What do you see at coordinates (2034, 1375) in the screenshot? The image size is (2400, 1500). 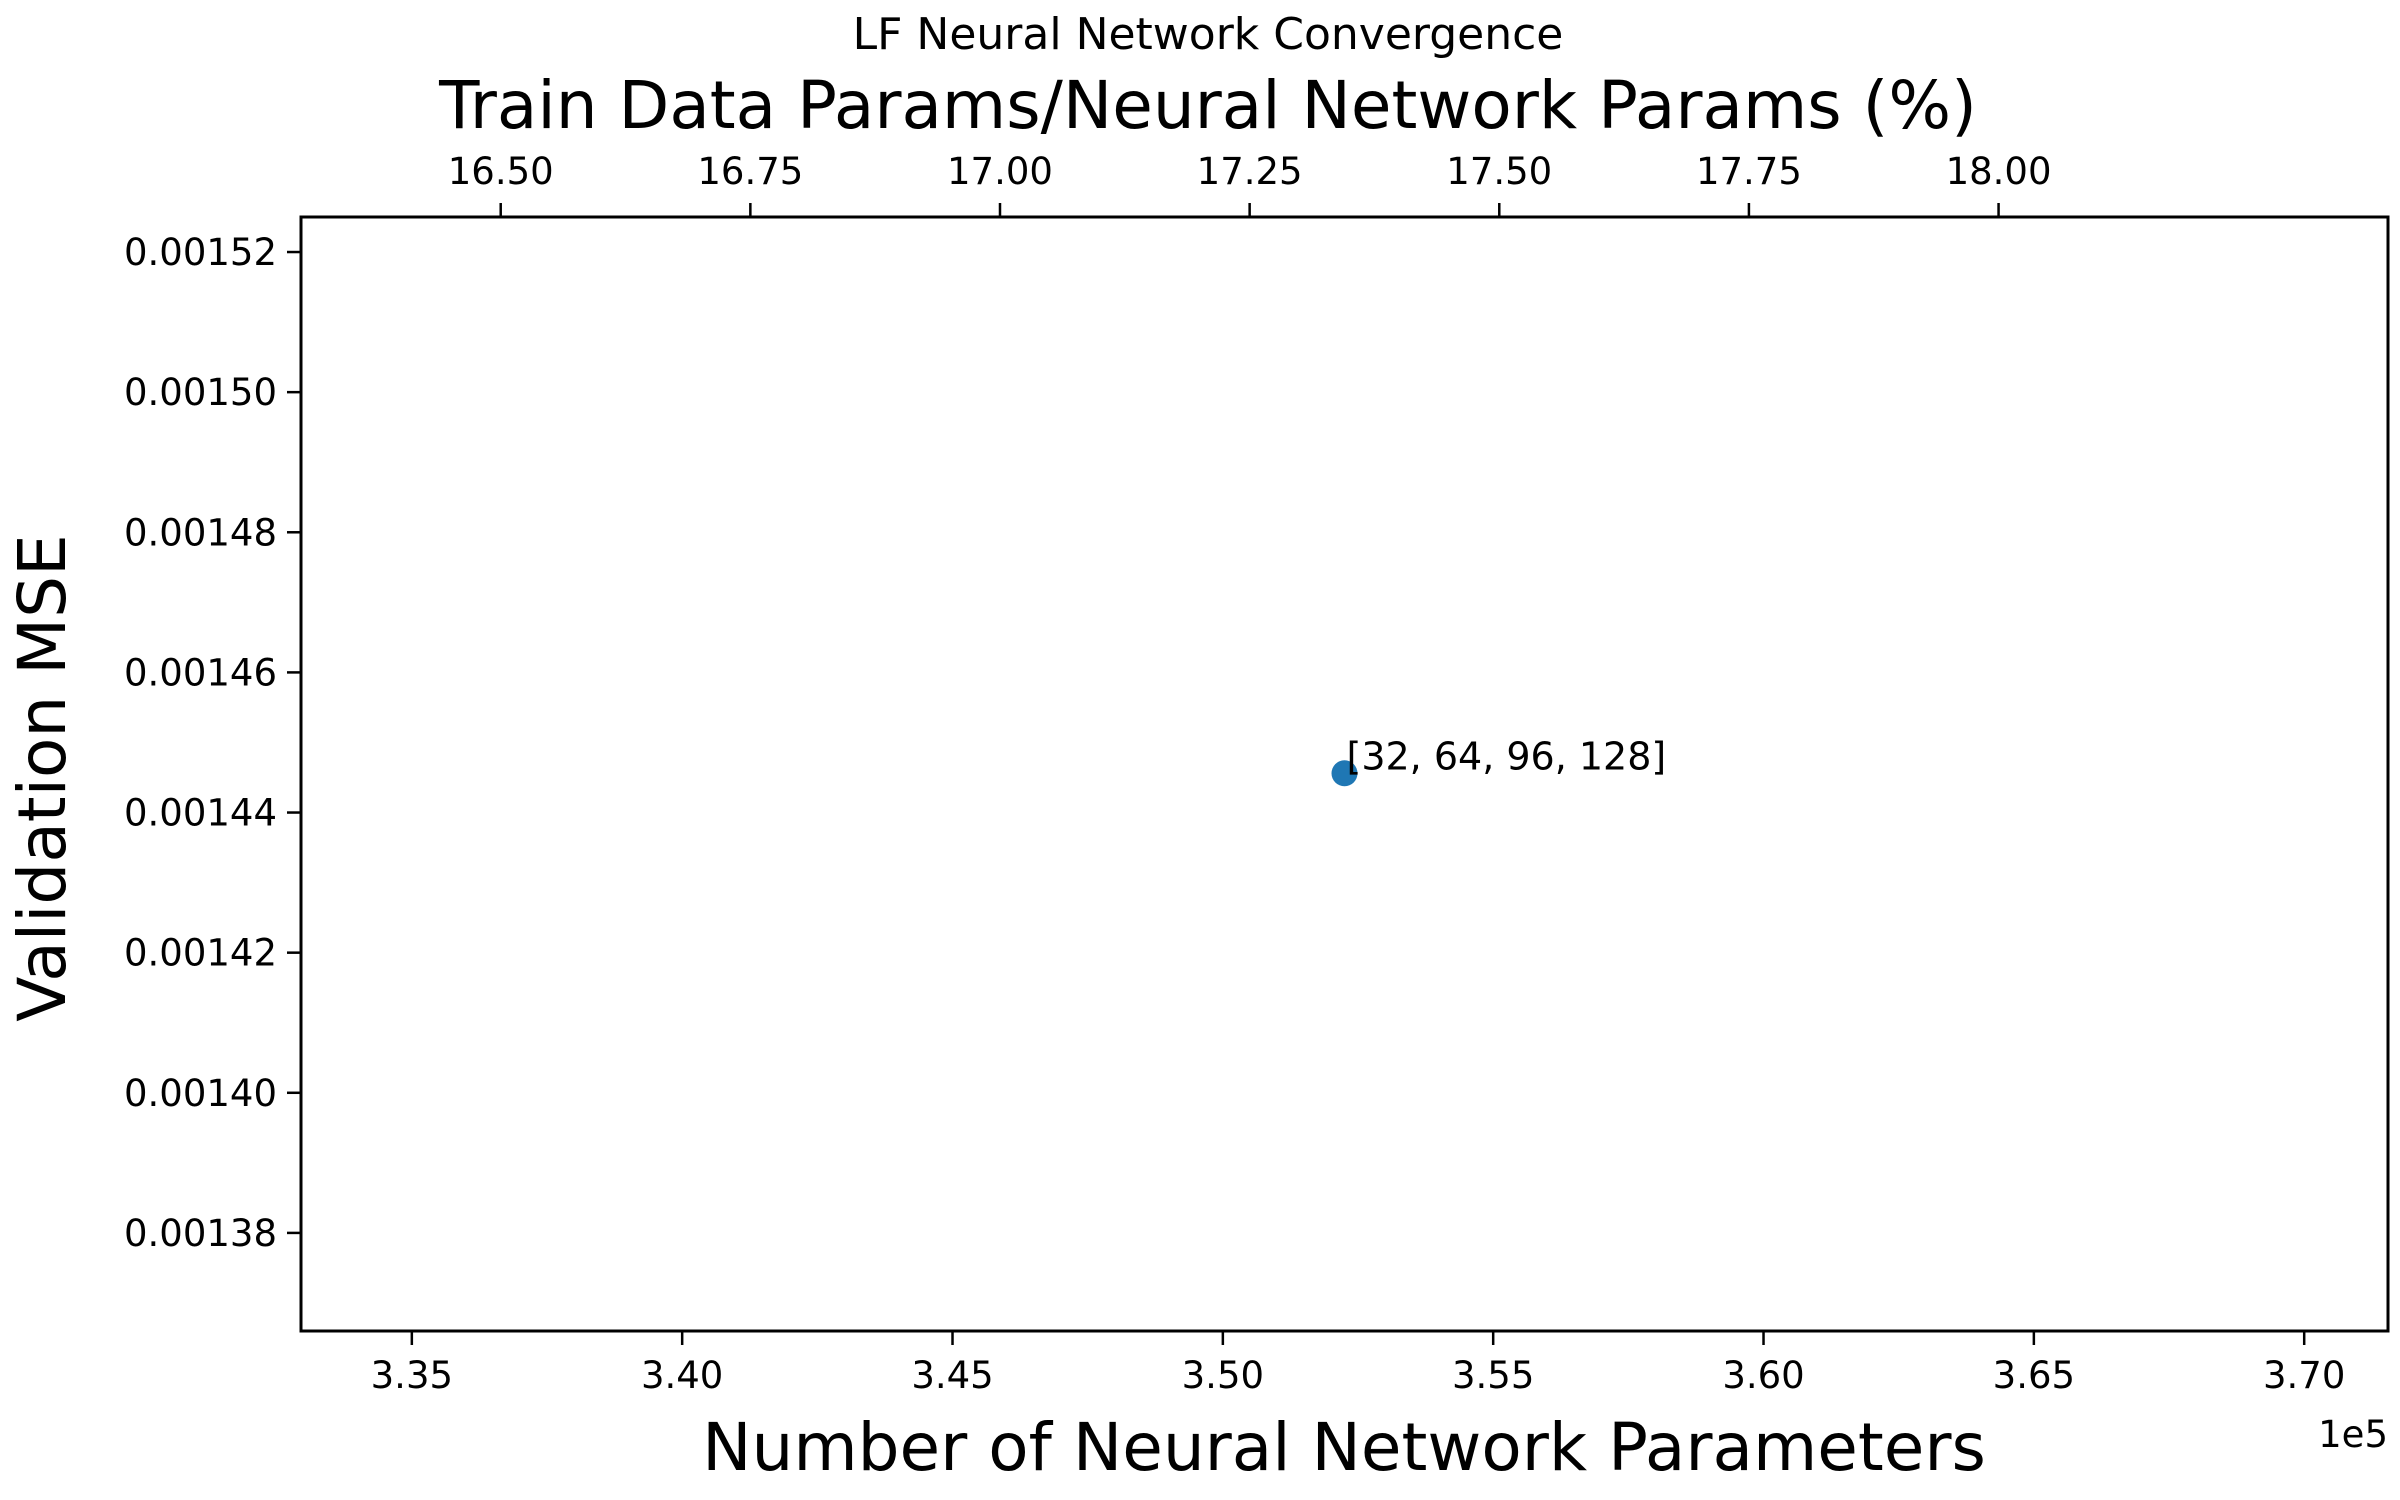 I see `x-tick-label: 3.65` at bounding box center [2034, 1375].